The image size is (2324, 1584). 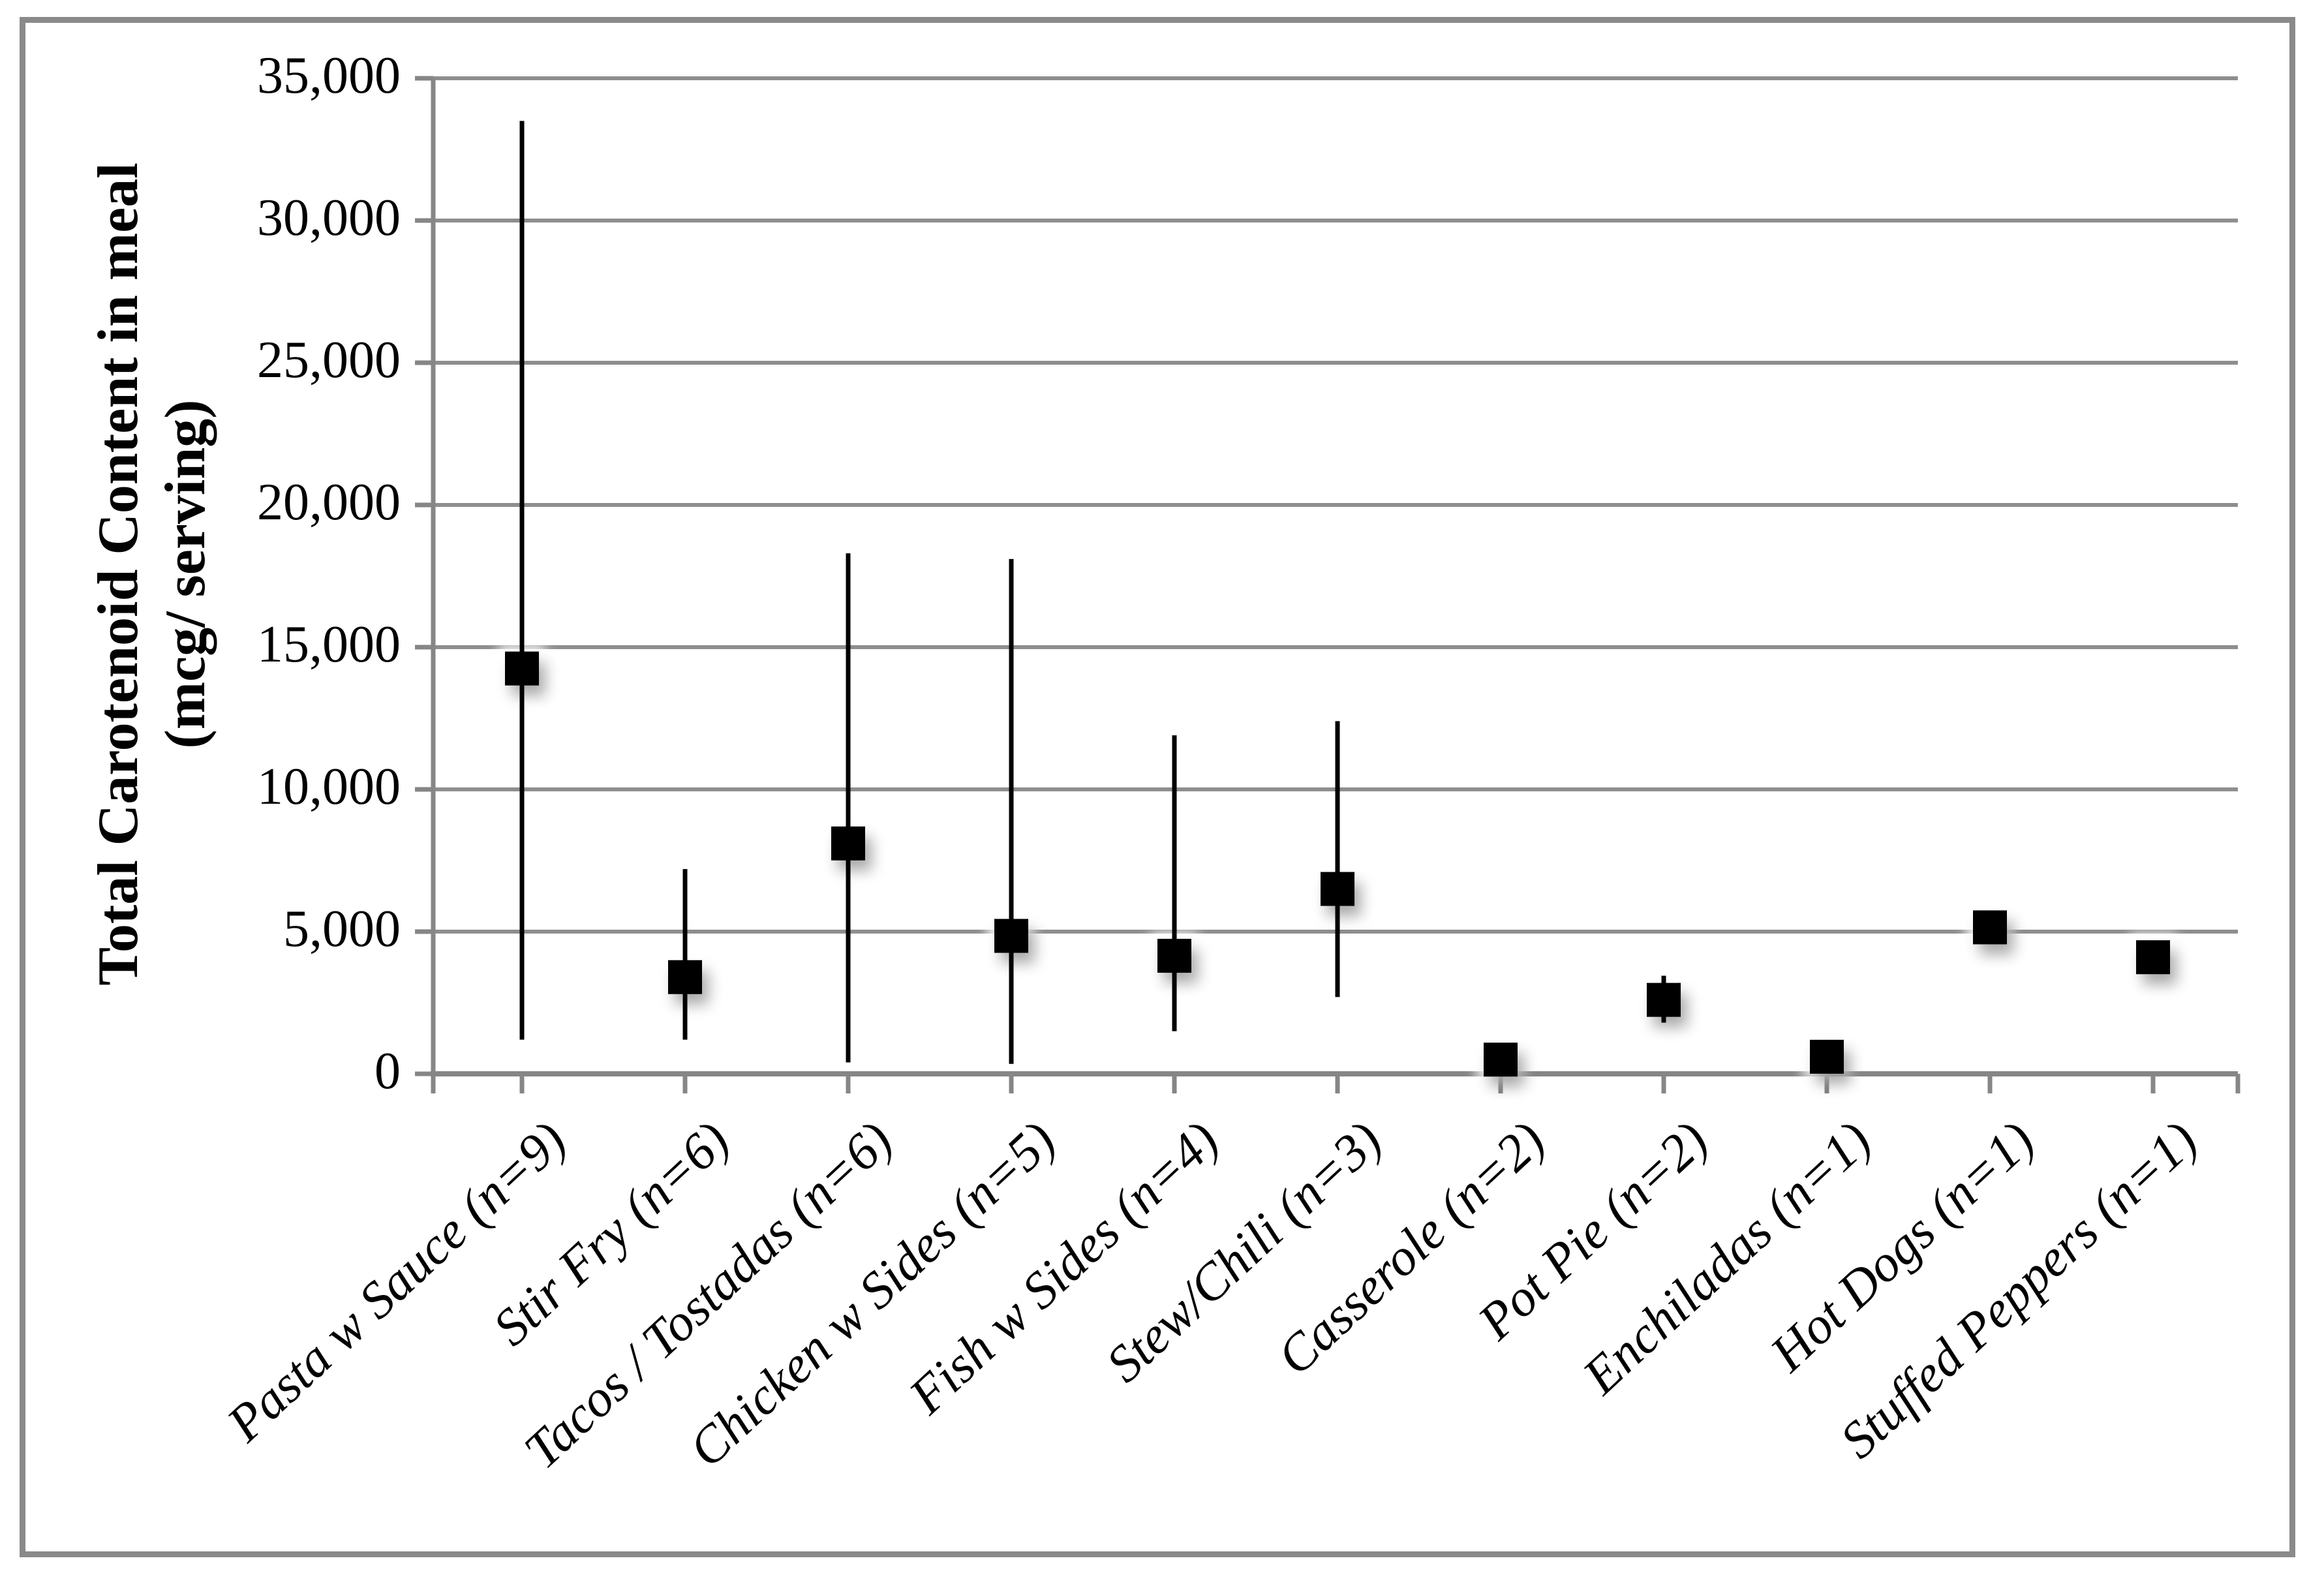 What do you see at coordinates (329, 786) in the screenshot?
I see `y-tick-label: 10,000` at bounding box center [329, 786].